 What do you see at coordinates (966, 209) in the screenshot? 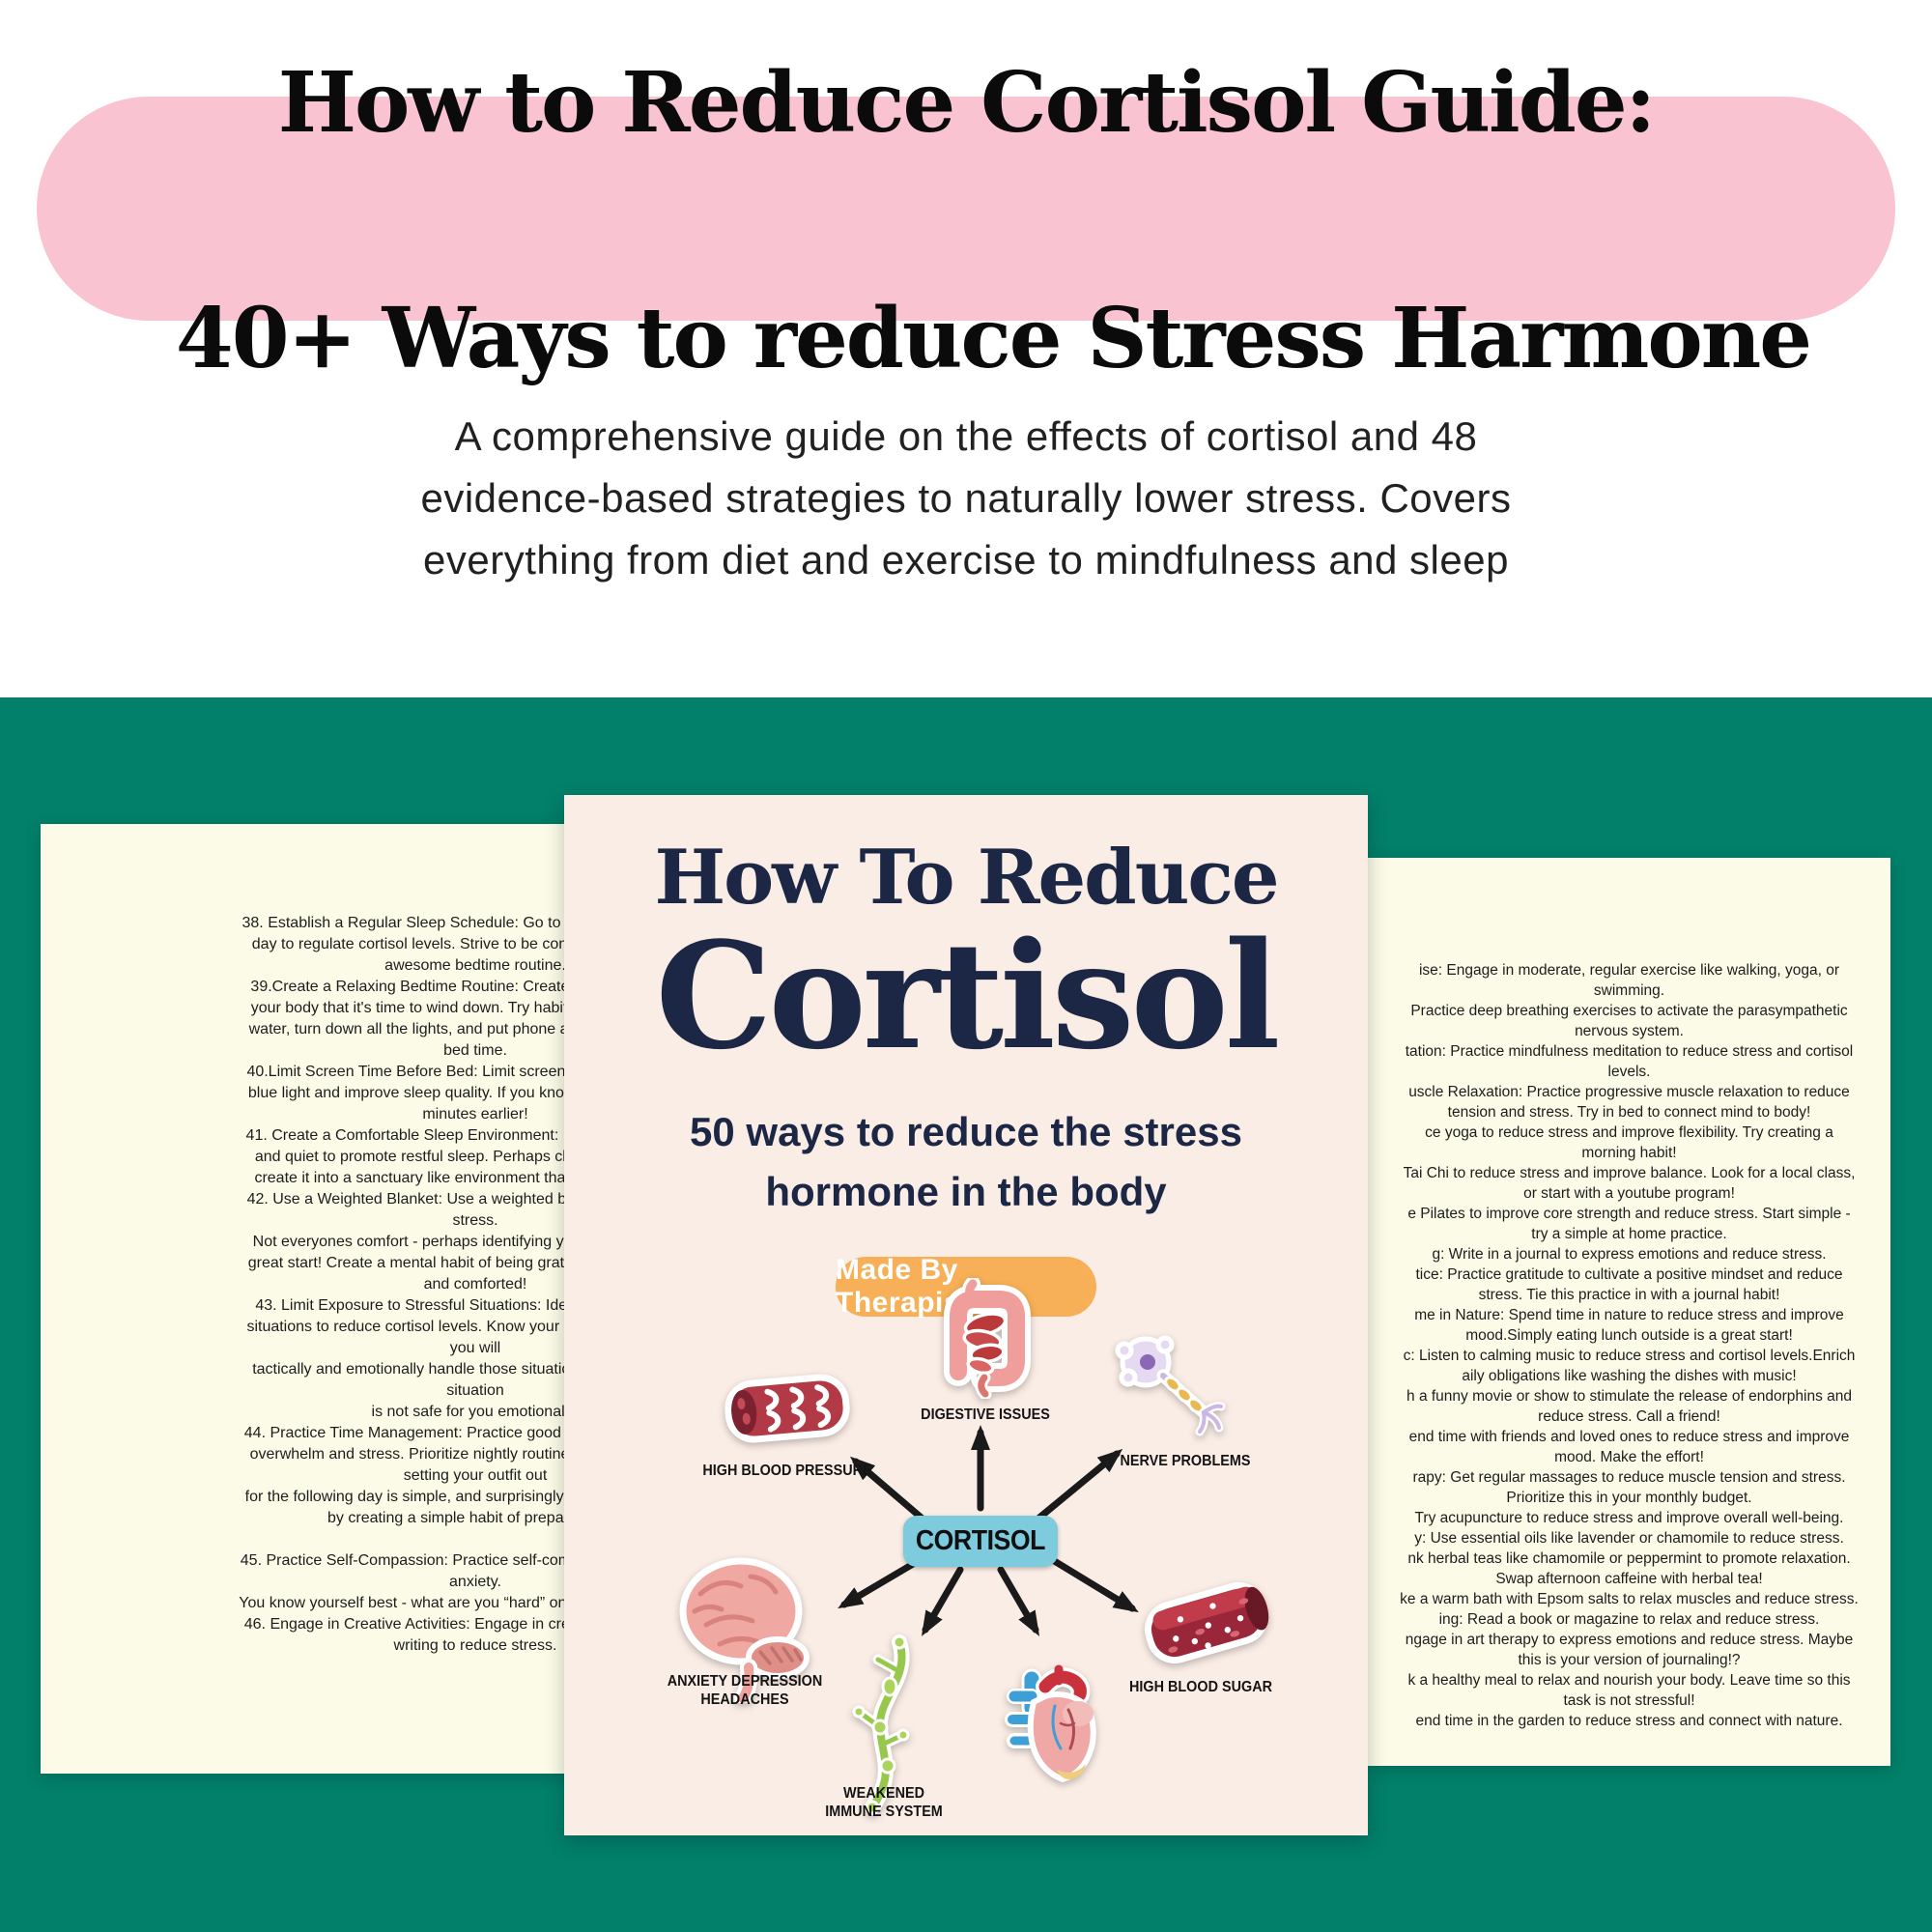
I see `title-banner` at bounding box center [966, 209].